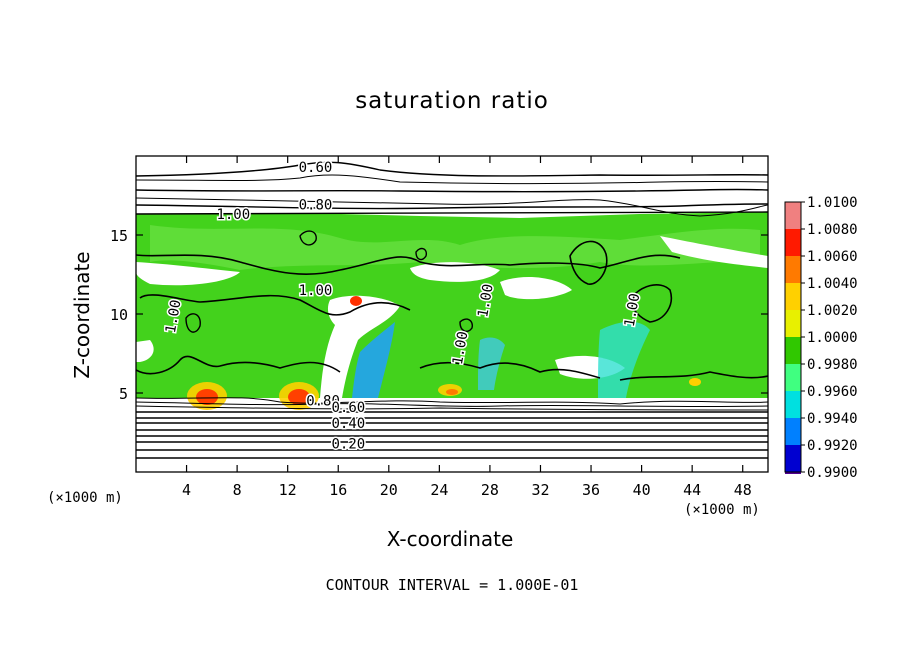 This screenshot has width=904, height=654. What do you see at coordinates (85, 498) in the screenshot?
I see `x-unit-label: (×1000 m)` at bounding box center [85, 498].